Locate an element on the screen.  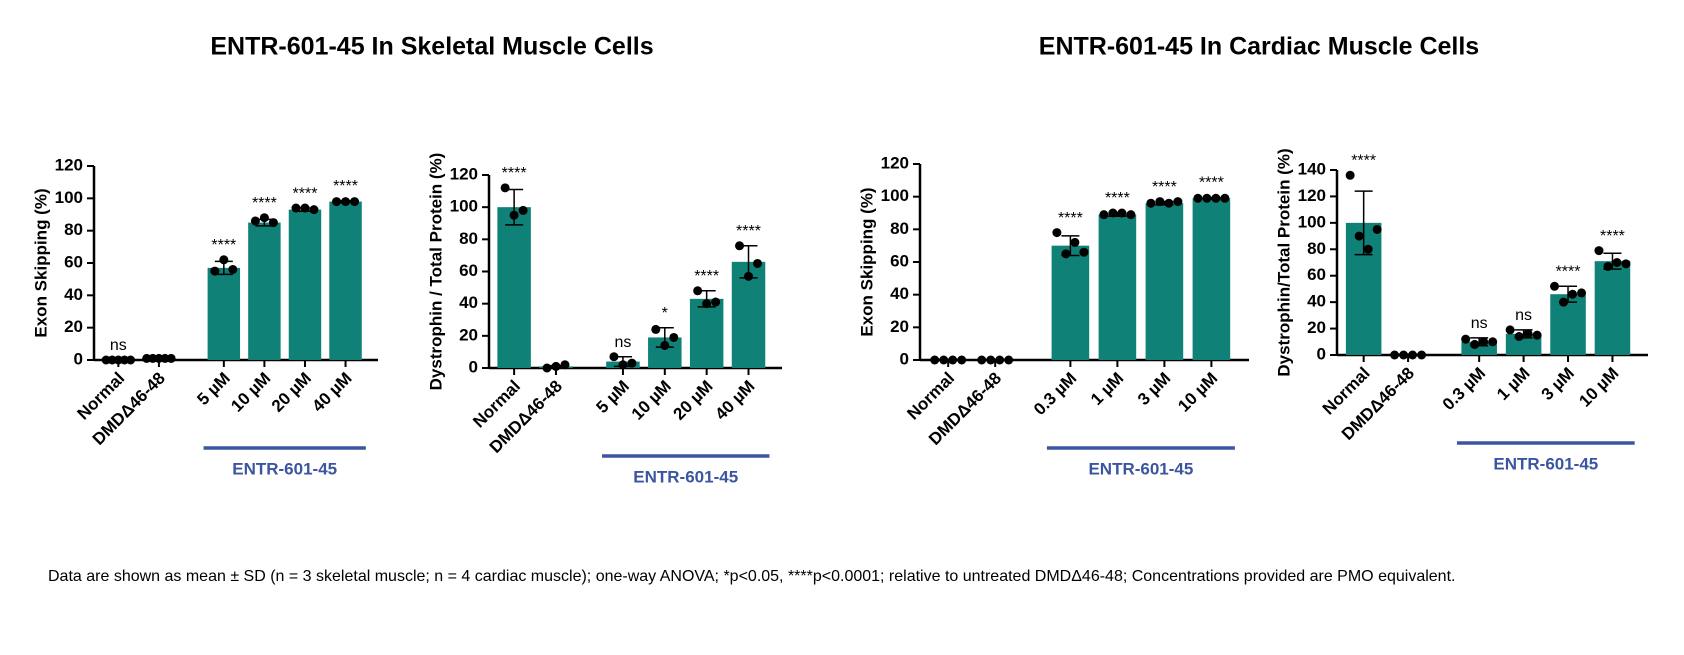
error-bar is located at coordinates (1363, 223).